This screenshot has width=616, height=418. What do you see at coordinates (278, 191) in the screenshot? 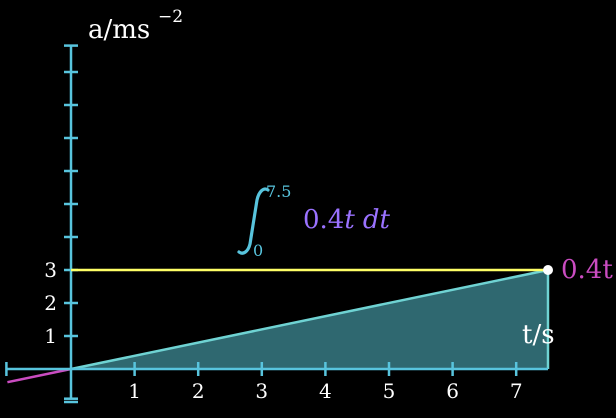
I see `integral-upper-limit: 7.5` at bounding box center [278, 191].